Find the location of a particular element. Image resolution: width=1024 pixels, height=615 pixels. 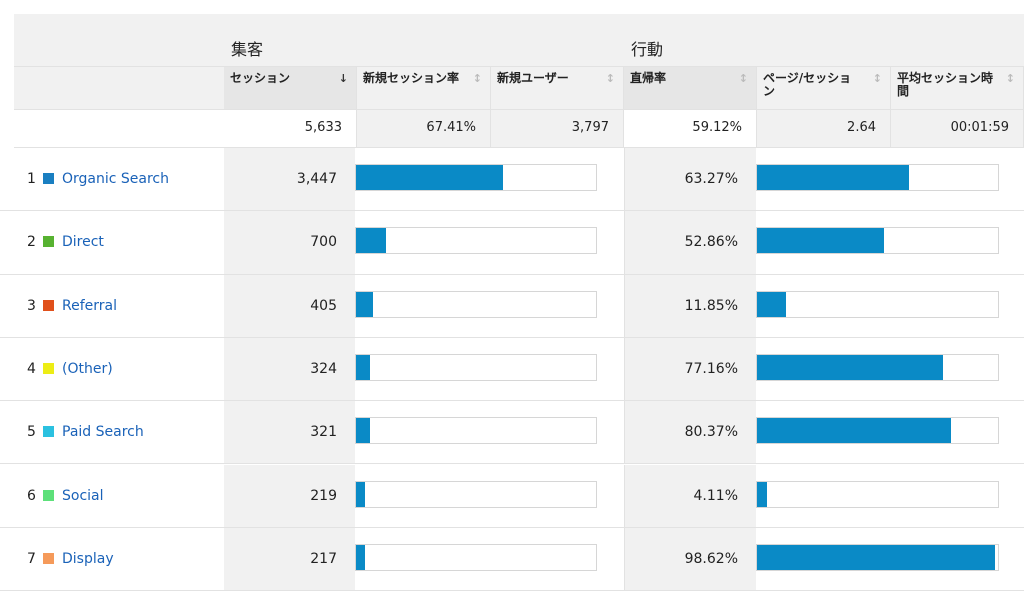

sessions-value: 324 is located at coordinates (289, 369).